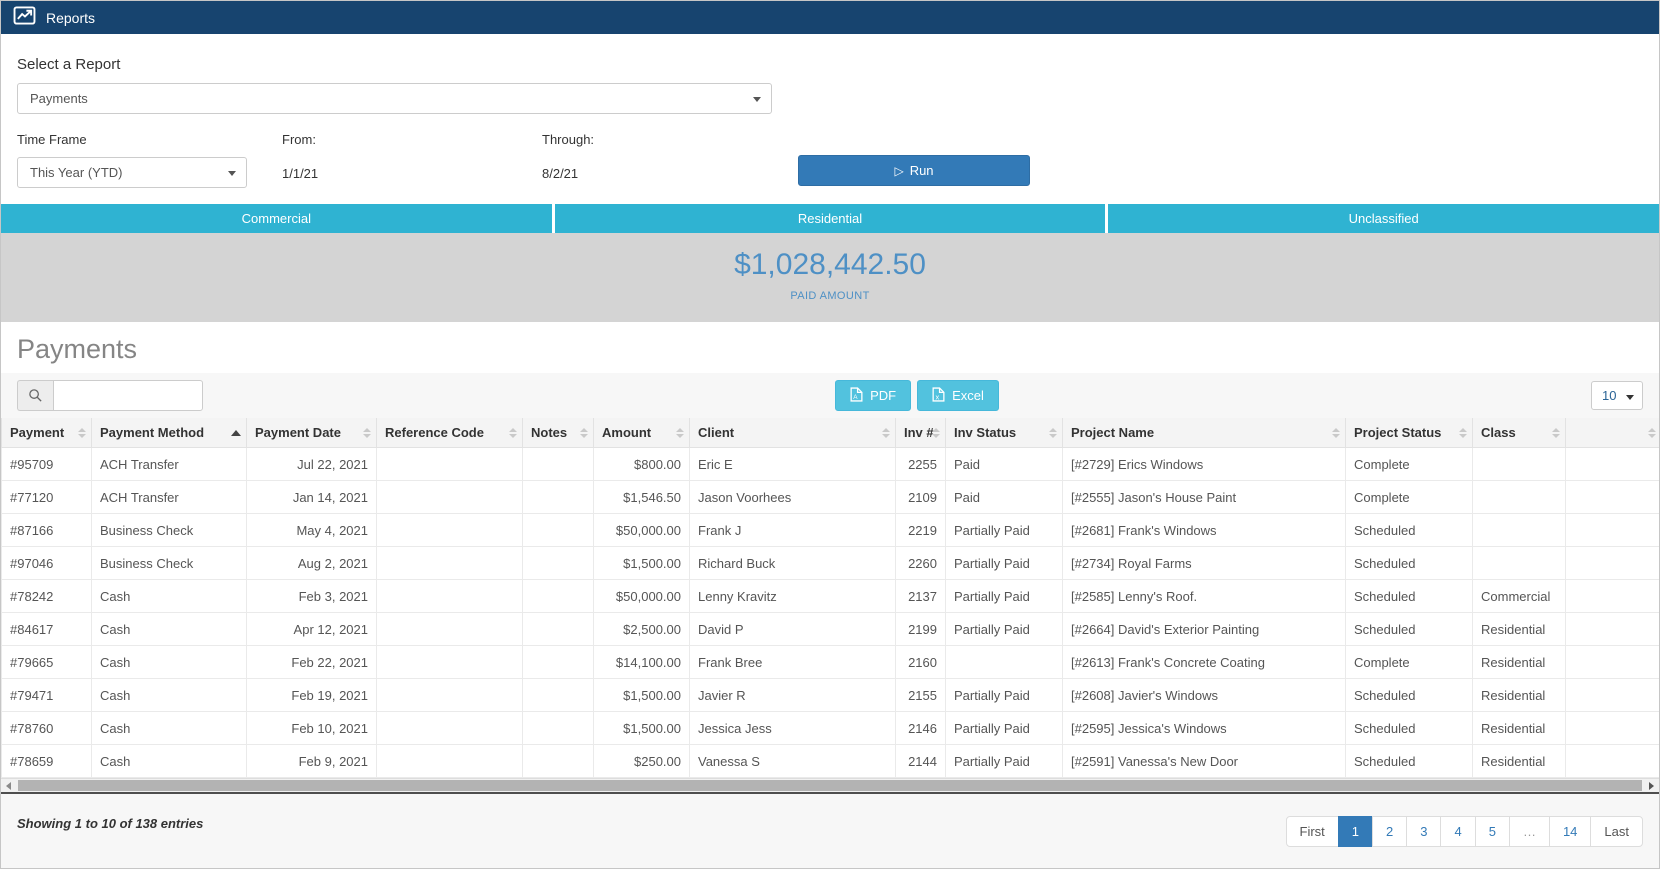 The image size is (1660, 869). Describe the element at coordinates (641, 433) in the screenshot. I see `column-header-amount: Amount` at that location.